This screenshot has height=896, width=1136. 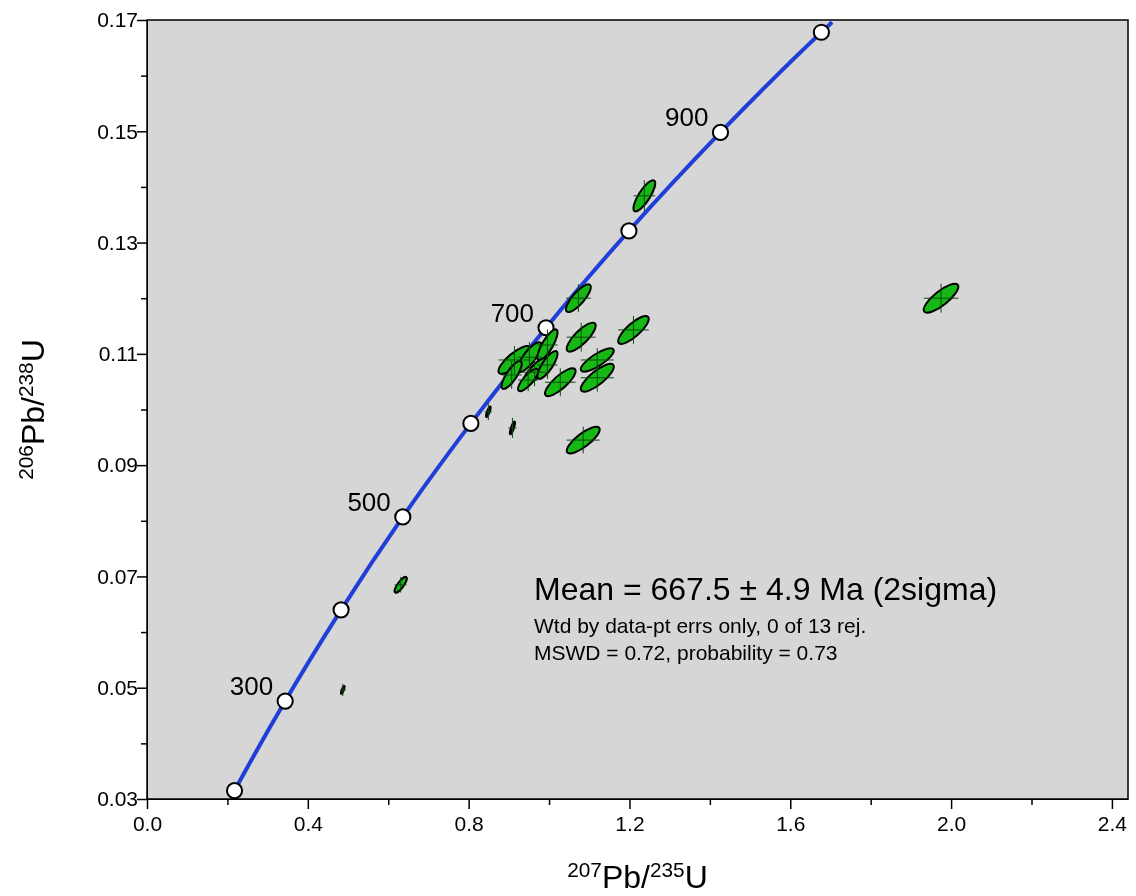 I want to click on y-tick-label: 0.05, so click(x=117, y=687).